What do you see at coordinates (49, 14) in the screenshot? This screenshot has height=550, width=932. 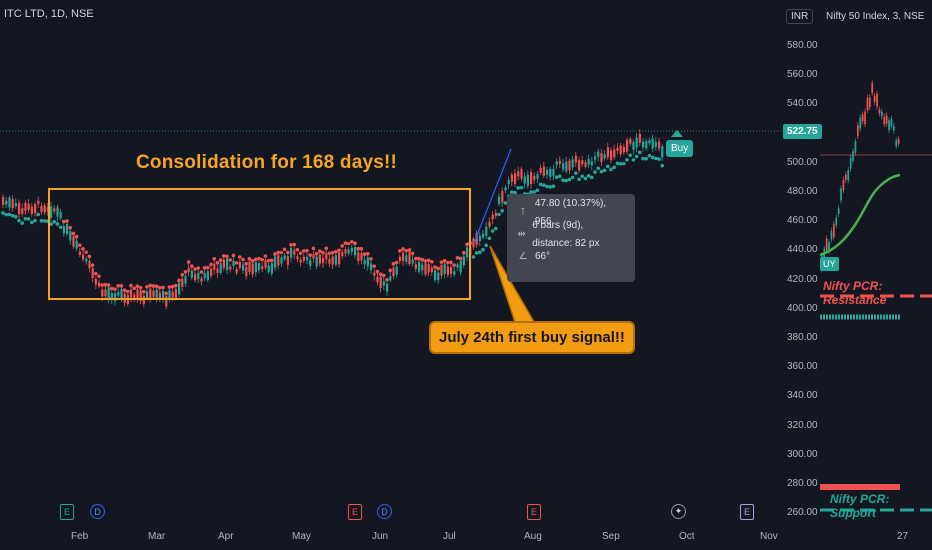 I see `symbol-title: ITC LTD, 1D, NSE` at bounding box center [49, 14].